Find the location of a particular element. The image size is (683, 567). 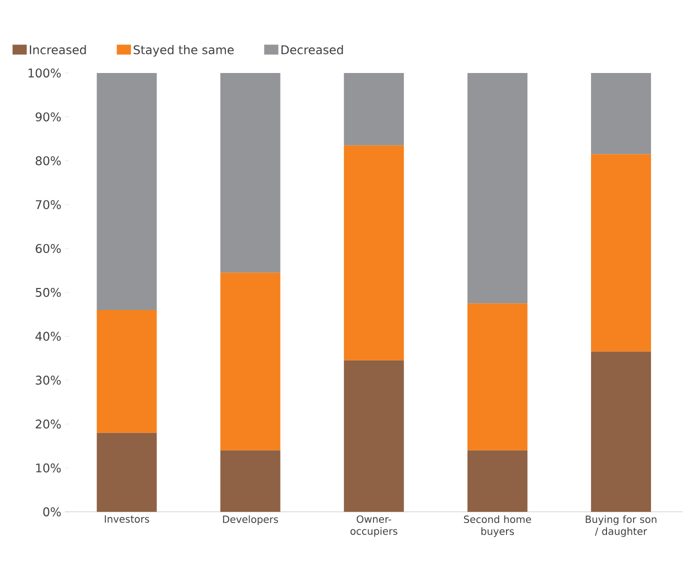

y-tick-label: 40% is located at coordinates (48, 336).